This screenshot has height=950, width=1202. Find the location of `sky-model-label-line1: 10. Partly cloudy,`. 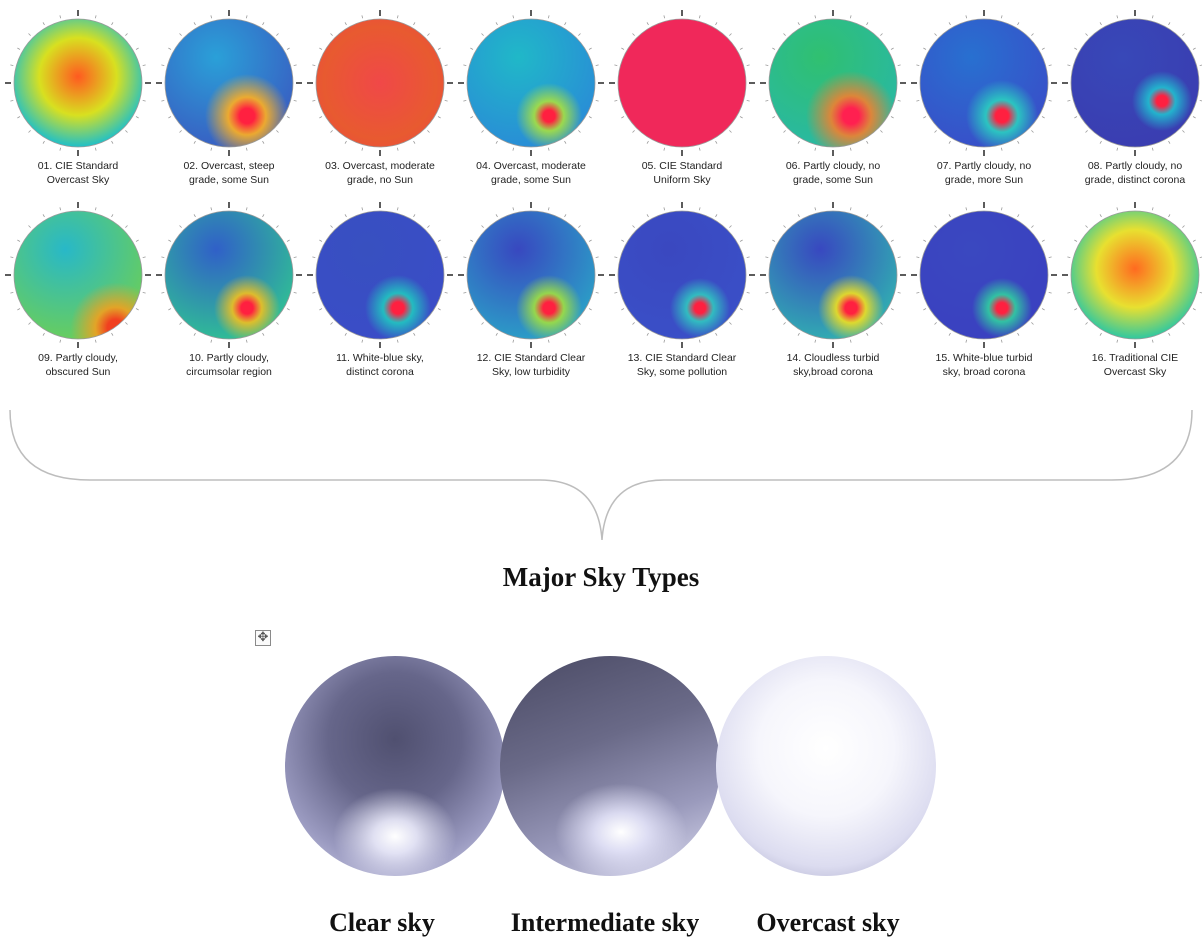

sky-model-label-line1: 10. Partly cloudy, is located at coordinates (229, 358).